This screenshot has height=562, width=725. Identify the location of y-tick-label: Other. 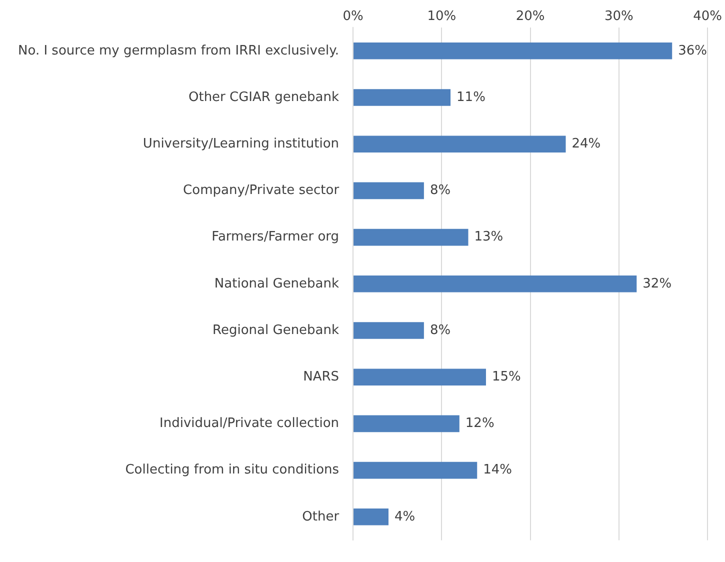
(321, 516).